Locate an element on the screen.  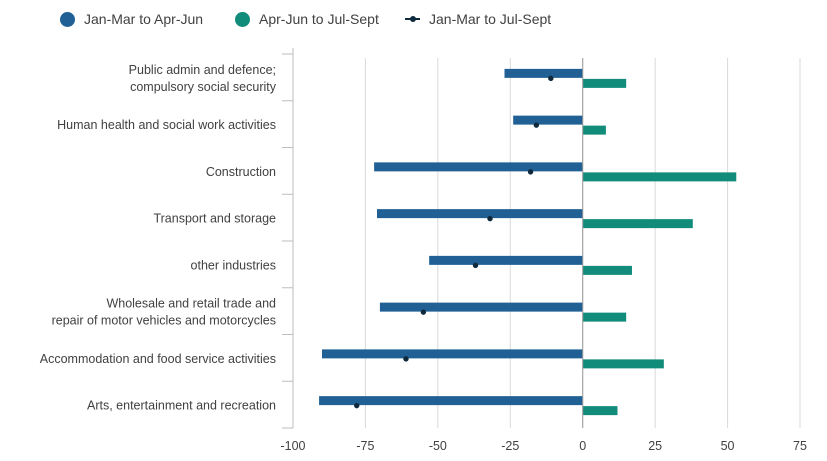
category-label: Wholesale and retail trade and is located at coordinates (191, 304).